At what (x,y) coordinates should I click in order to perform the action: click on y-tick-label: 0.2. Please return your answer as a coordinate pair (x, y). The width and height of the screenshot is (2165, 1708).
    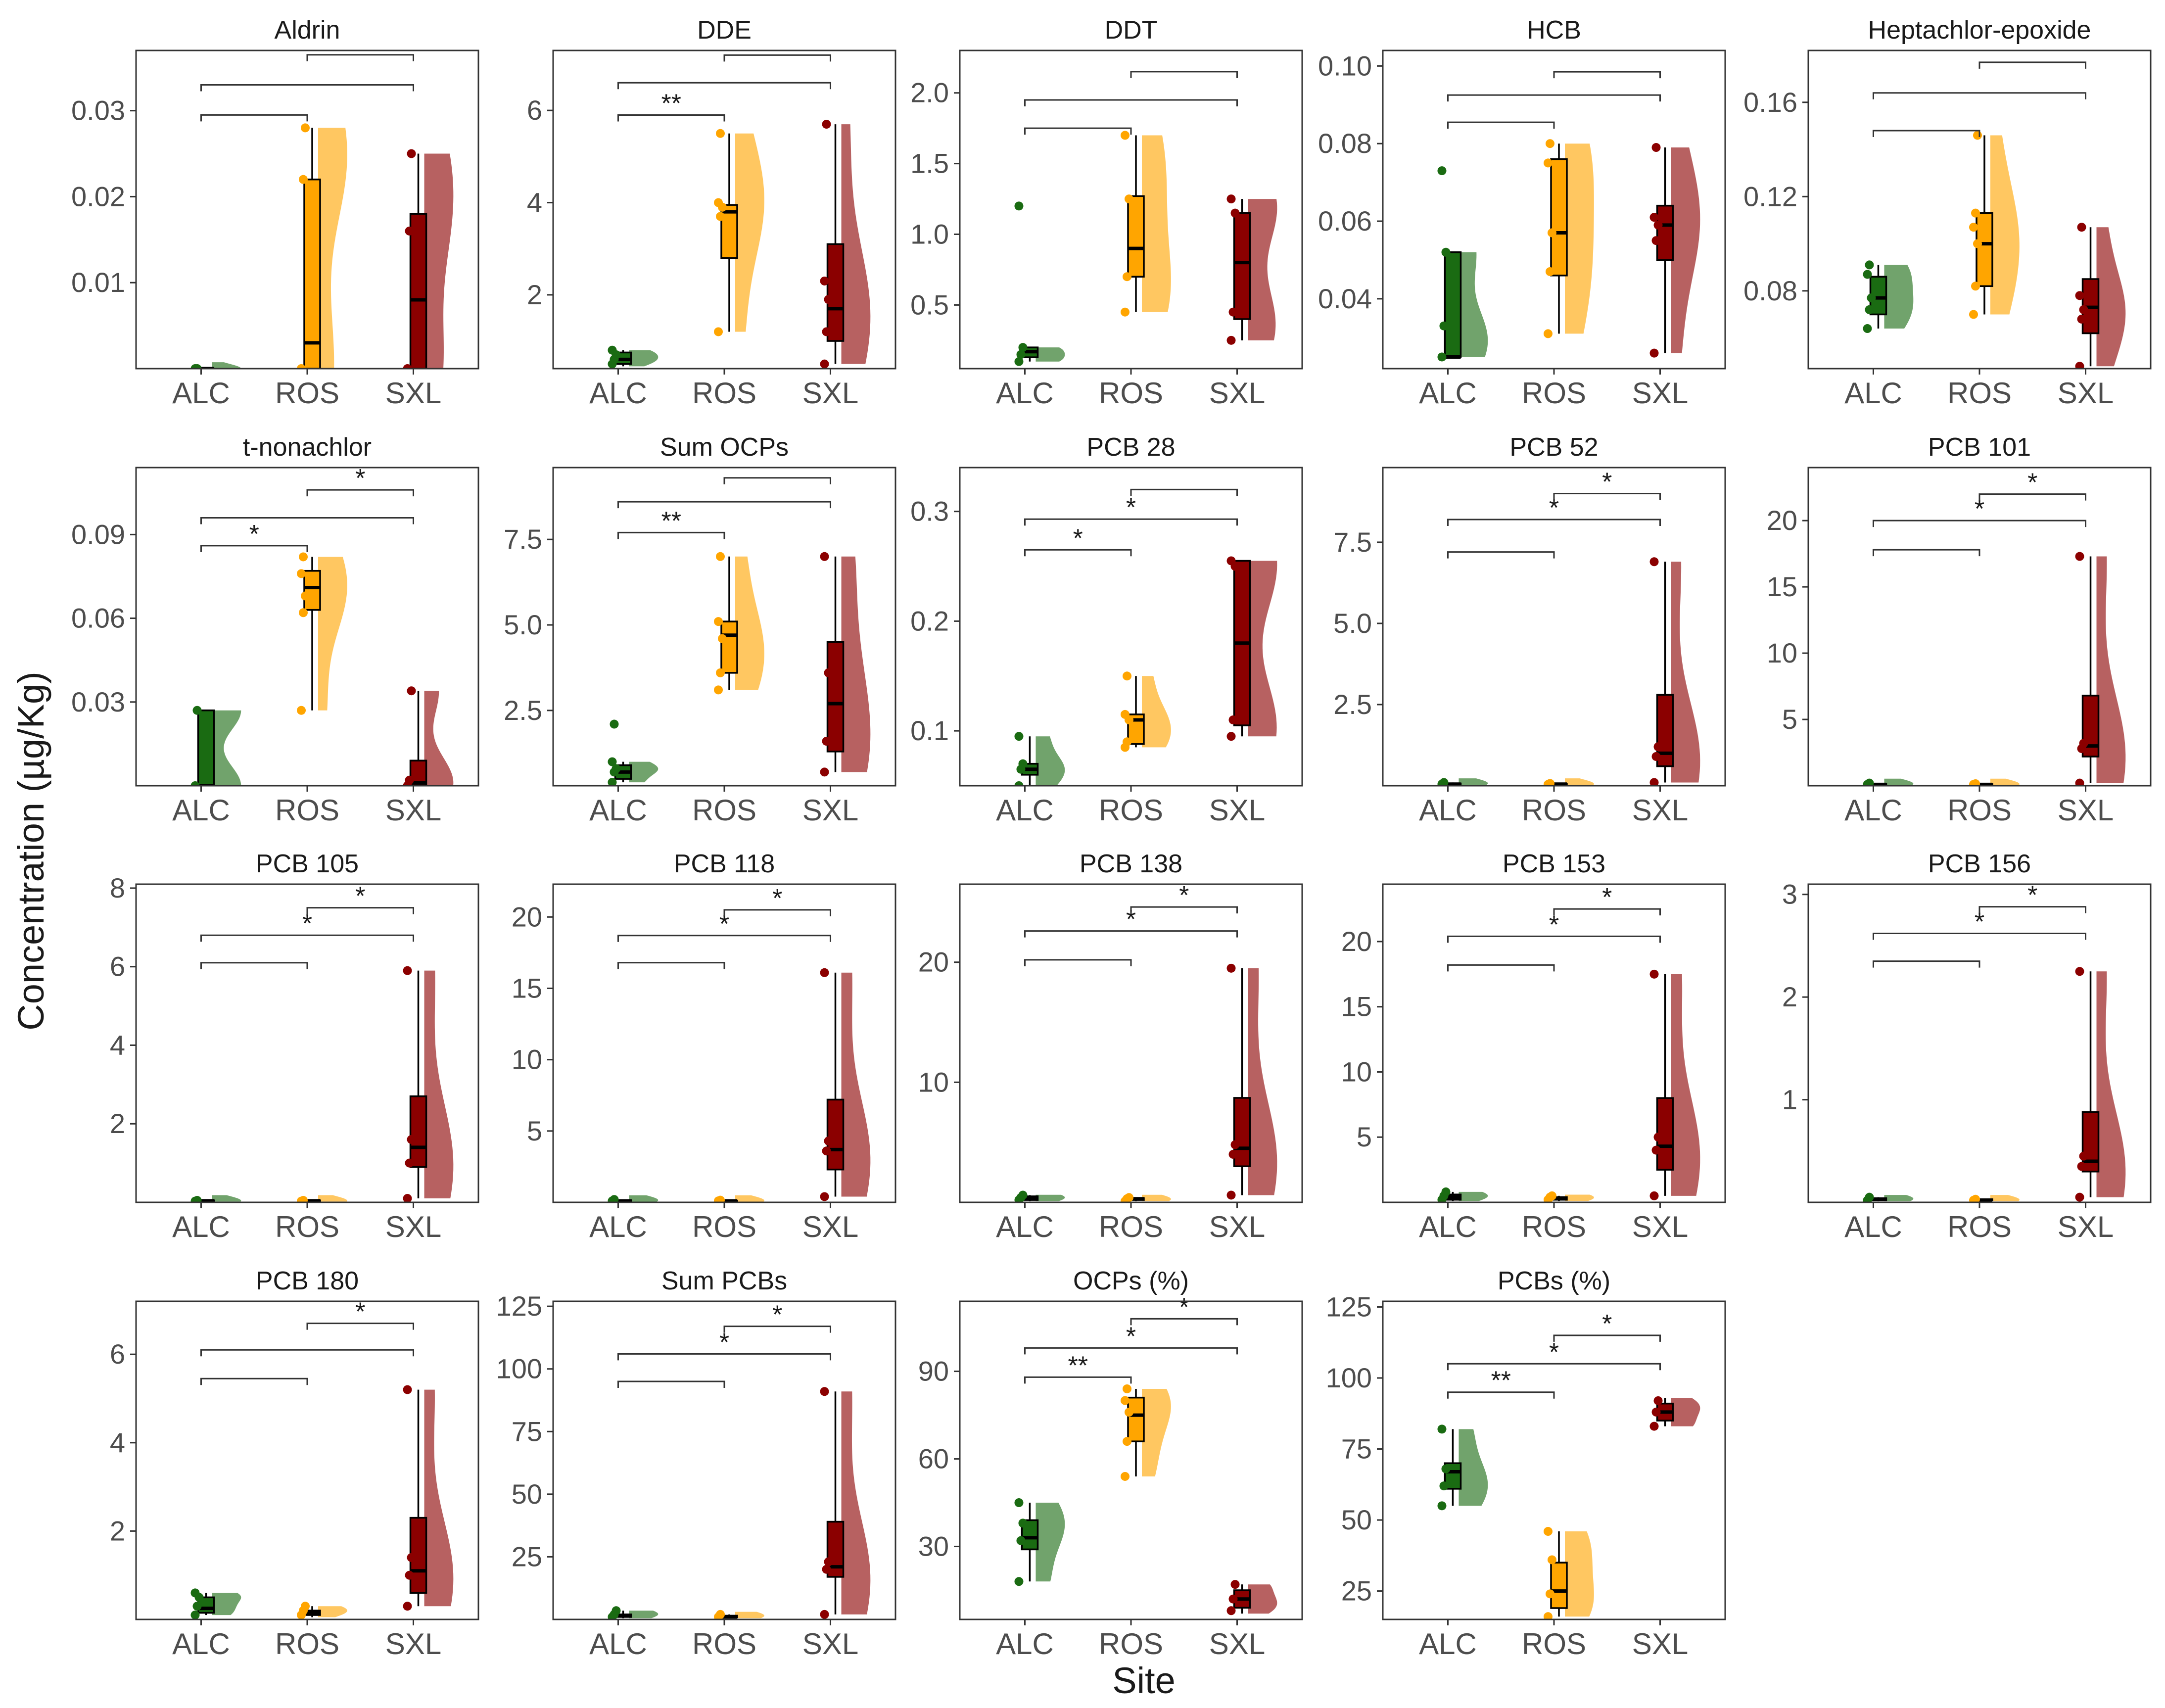
    Looking at the image, I should click on (929, 620).